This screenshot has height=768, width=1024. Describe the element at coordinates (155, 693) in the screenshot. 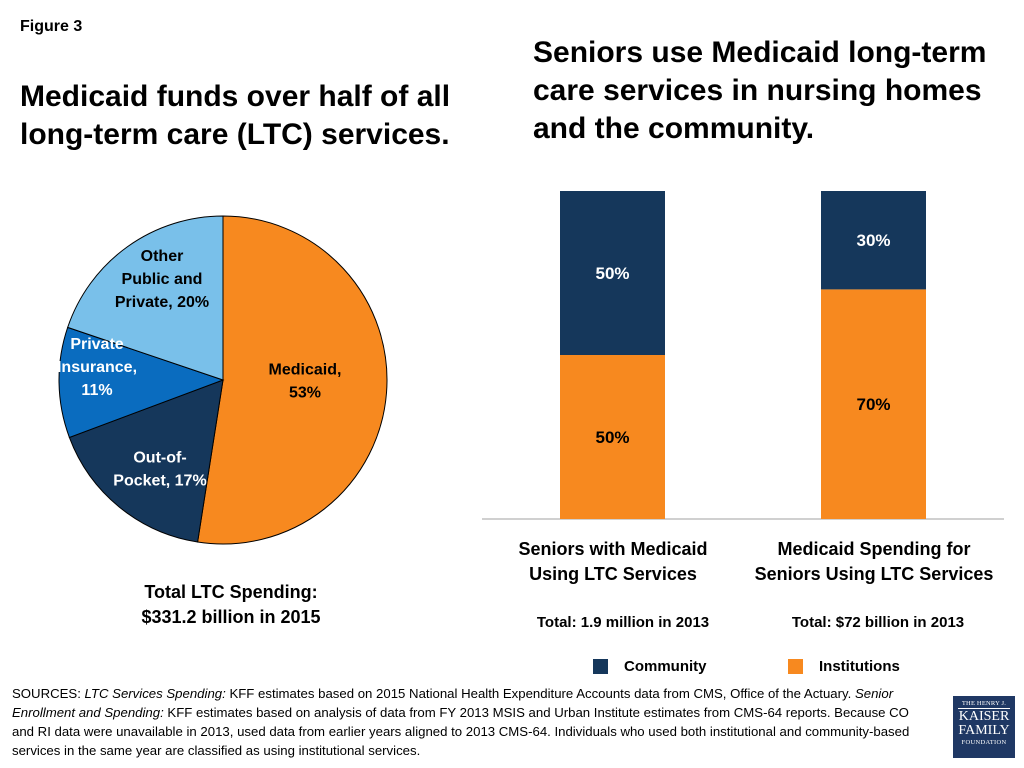

I see `sources-lead-1: LTC Services Spending:` at that location.